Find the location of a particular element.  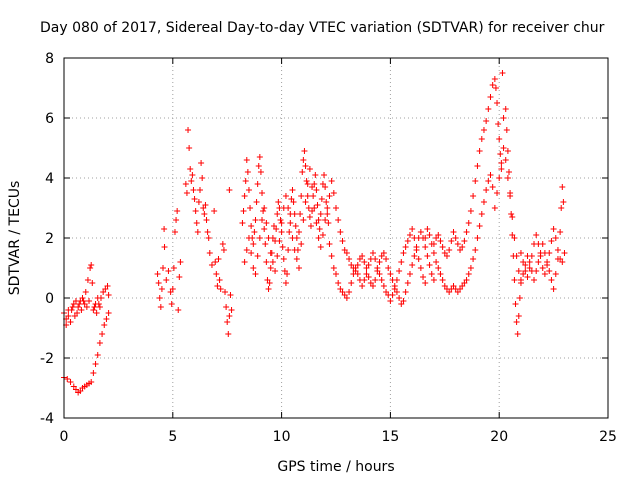

y-tick-label: 6 is located at coordinates (49, 119).